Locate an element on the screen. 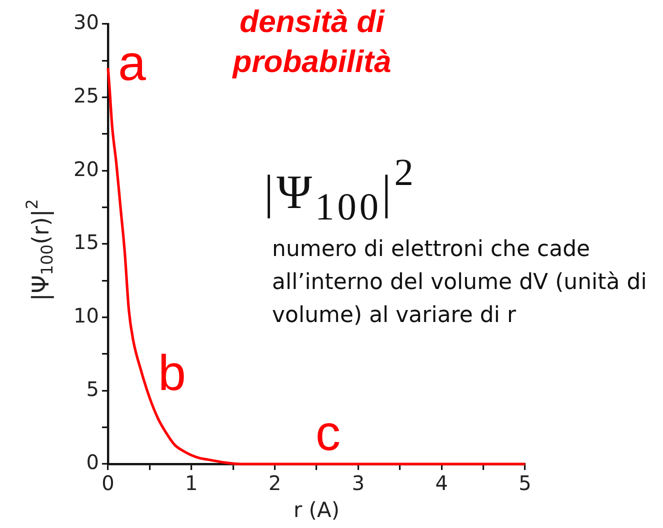 Image resolution: width=663 pixels, height=528 pixels. annotation: |Ψ$_{100}$|$^{2}$ is located at coordinates (341, 191).